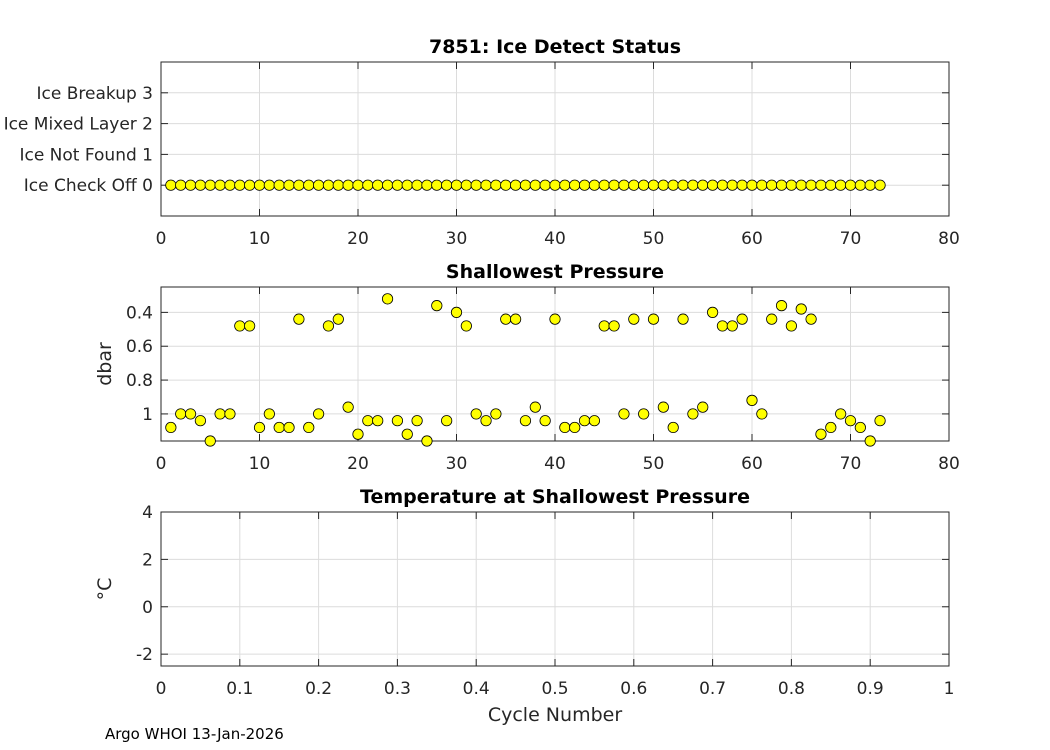 The height and width of the screenshot is (750, 1050). I want to click on temperature-x-tick-label: 0.9, so click(870, 689).